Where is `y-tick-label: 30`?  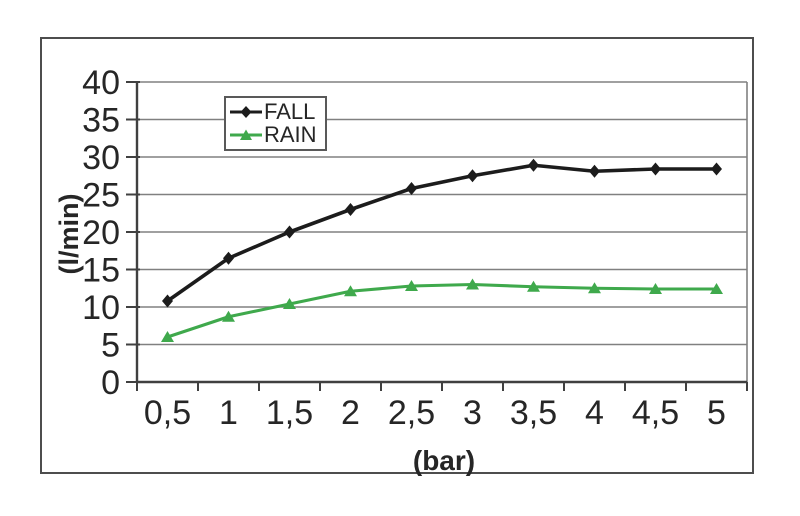
y-tick-label: 30 is located at coordinates (101, 158).